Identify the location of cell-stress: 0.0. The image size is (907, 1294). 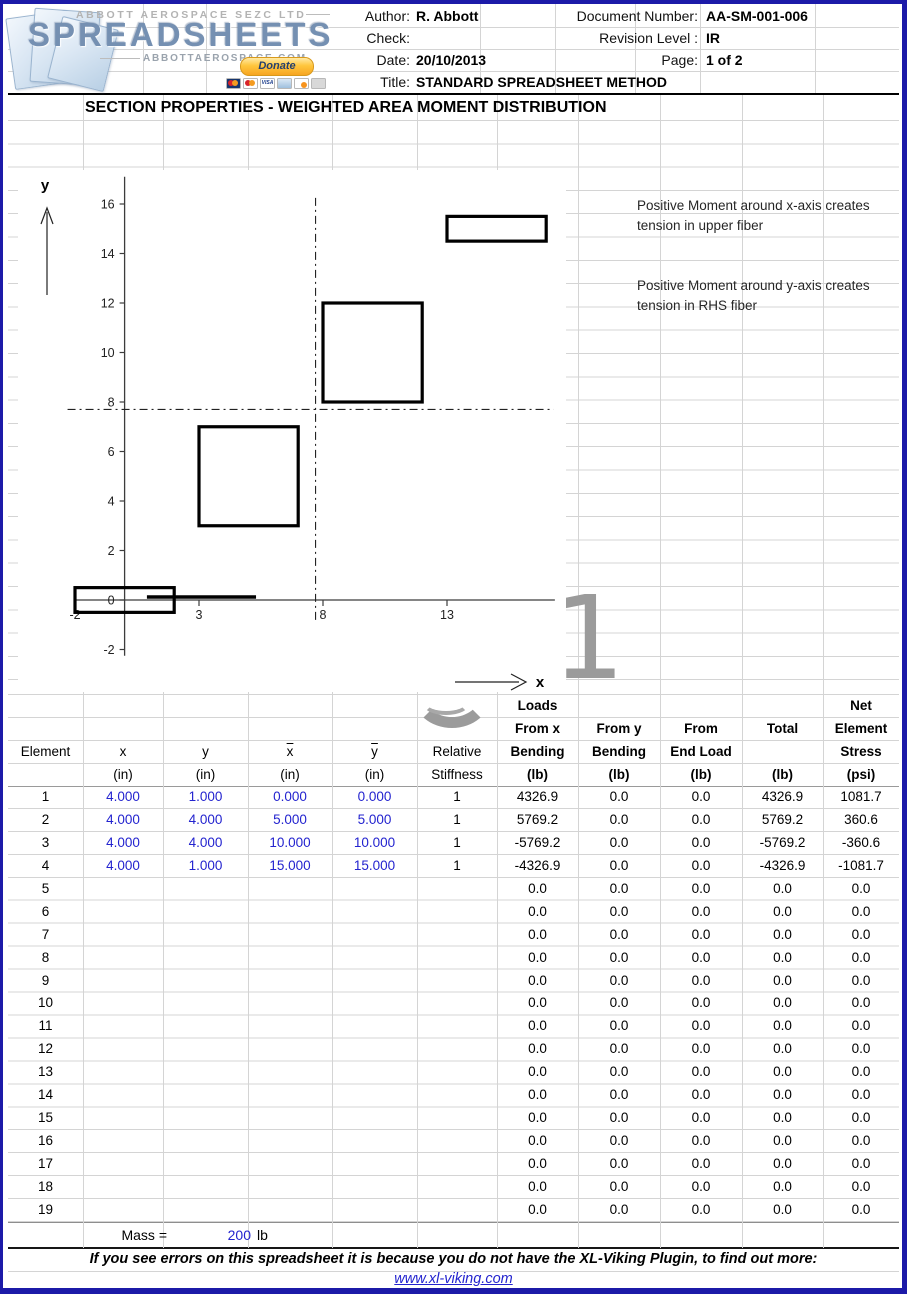
(861, 888).